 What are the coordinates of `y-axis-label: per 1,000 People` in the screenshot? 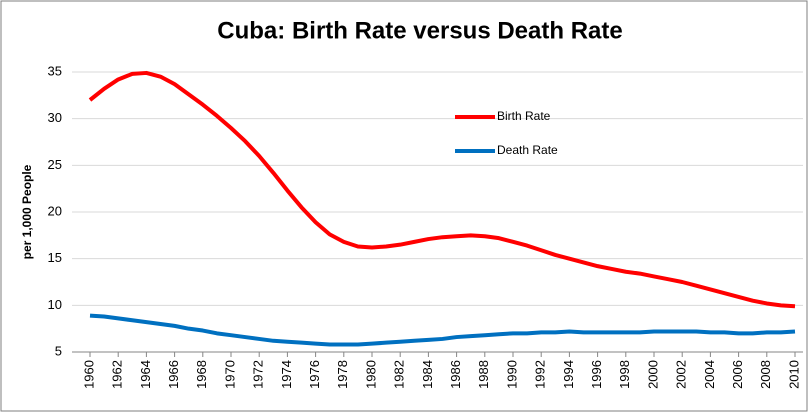 It's located at (27, 211).